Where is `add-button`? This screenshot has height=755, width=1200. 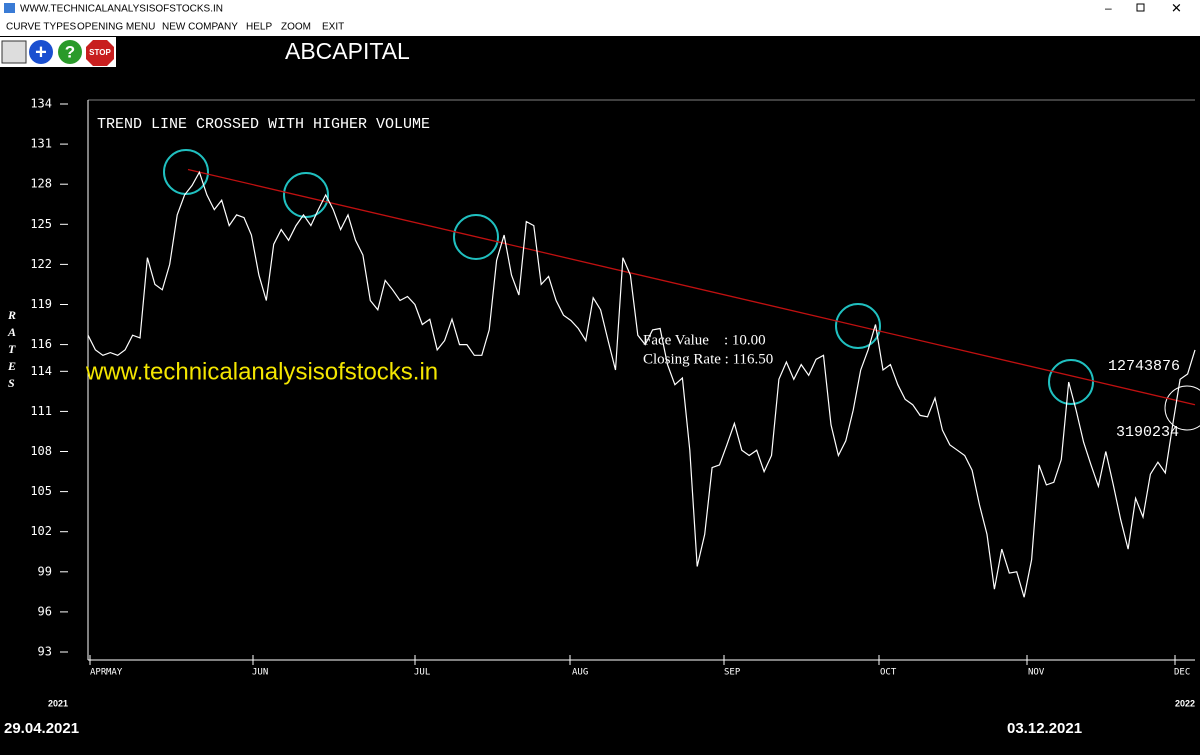
add-button is located at coordinates (41, 52).